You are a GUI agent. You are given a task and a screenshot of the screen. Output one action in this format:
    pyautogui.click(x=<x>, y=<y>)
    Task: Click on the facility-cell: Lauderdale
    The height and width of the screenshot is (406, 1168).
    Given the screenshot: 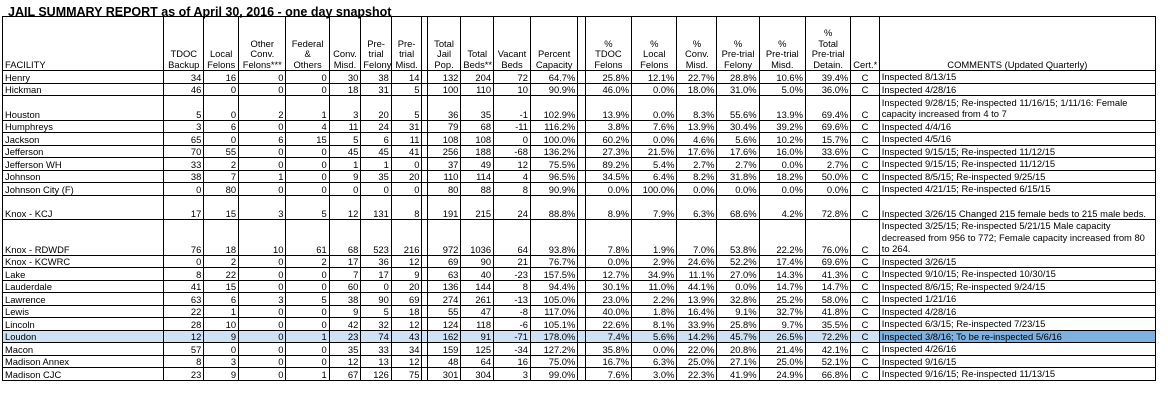 What is the action you would take?
    pyautogui.click(x=83, y=286)
    